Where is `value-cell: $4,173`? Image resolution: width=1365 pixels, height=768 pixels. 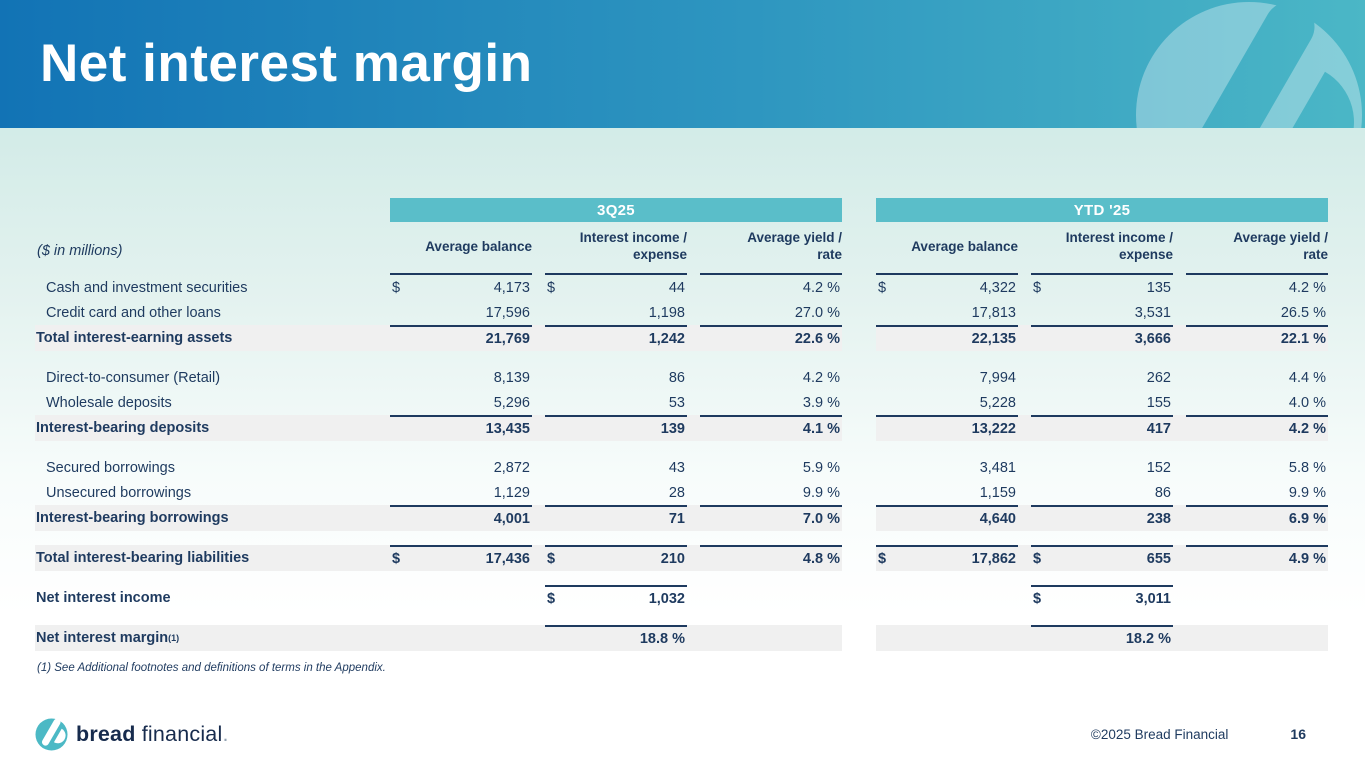 value-cell: $4,173 is located at coordinates (461, 287).